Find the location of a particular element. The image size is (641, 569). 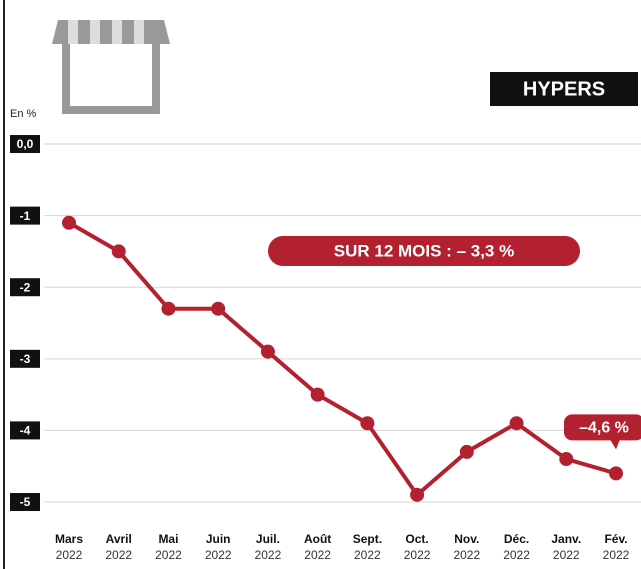

value-label-pointer is located at coordinates (615, 444).